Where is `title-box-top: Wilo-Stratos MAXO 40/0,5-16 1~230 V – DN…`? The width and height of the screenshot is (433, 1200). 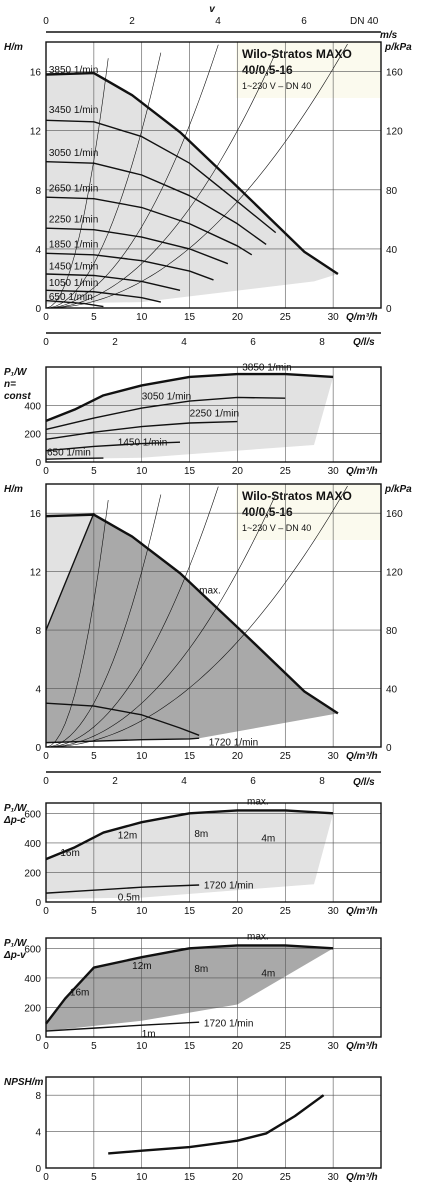 title-box-top: Wilo-Stratos MAXO 40/0,5-16 1~230 V – DN… is located at coordinates (308, 70).